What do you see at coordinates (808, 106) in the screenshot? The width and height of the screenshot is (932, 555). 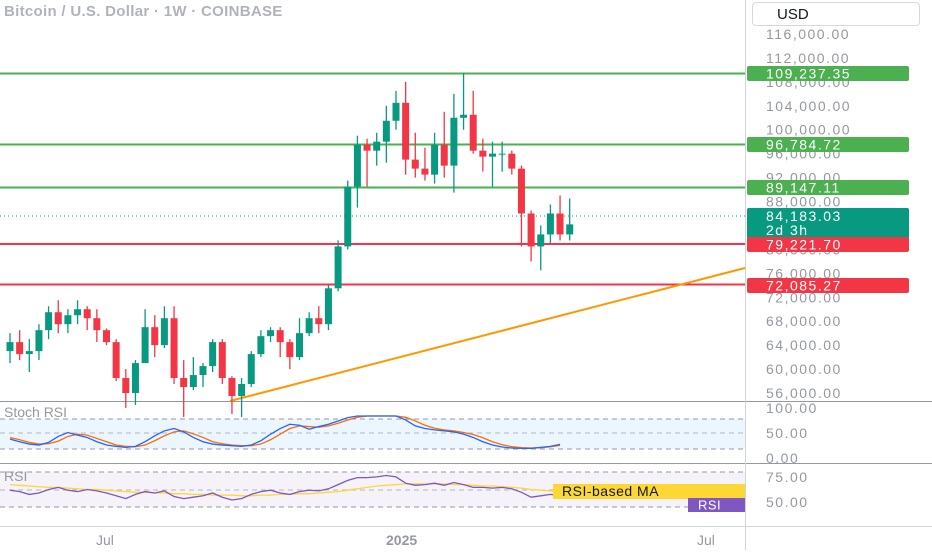 I see `price-tick-label: 104,000.00` at bounding box center [808, 106].